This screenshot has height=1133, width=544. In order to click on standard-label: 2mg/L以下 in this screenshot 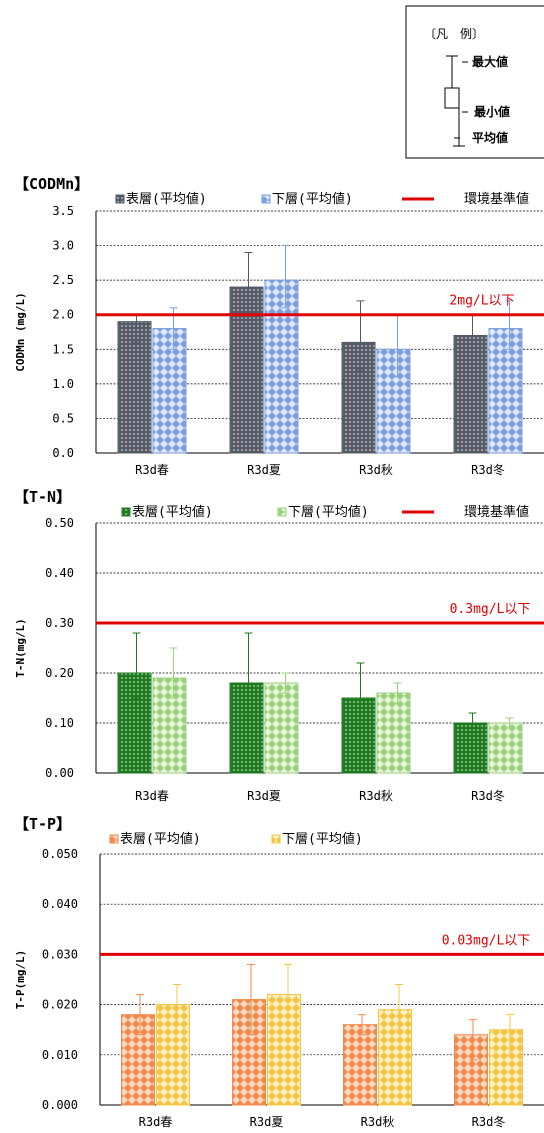, I will do `click(481, 301)`.